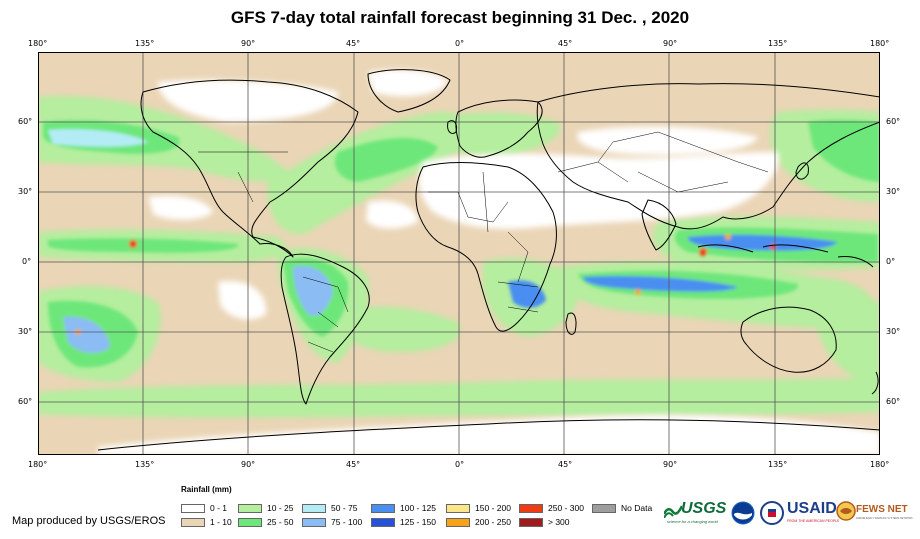 This screenshot has height=539, width=920. What do you see at coordinates (219, 508) in the screenshot?
I see `legend-label: 0 - 1` at bounding box center [219, 508].